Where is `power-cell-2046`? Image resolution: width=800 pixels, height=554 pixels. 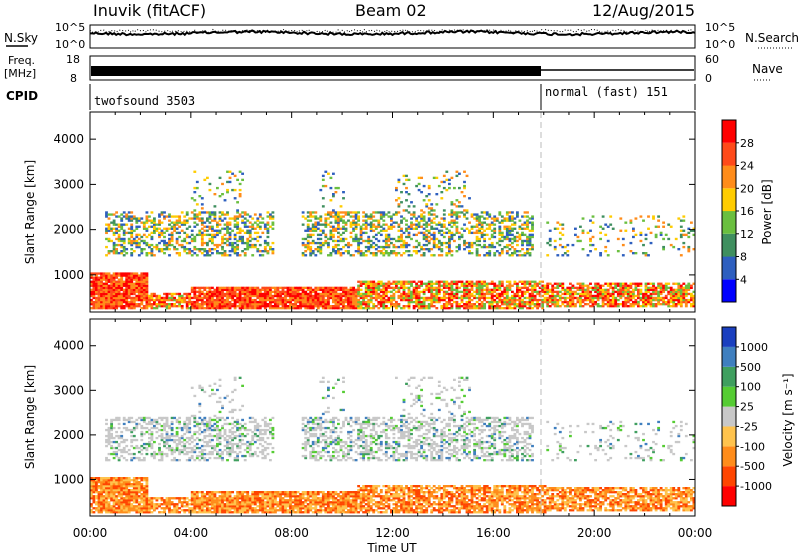 power-cell-2046 is located at coordinates (351, 298).